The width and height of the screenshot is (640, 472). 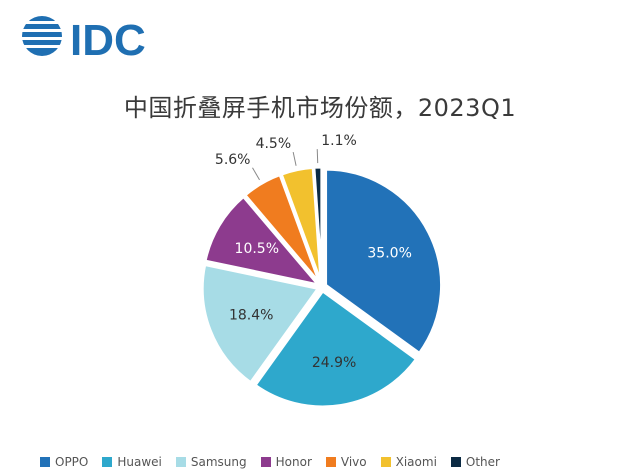 I want to click on legend-item-3: Samsung, so click(x=211, y=462).